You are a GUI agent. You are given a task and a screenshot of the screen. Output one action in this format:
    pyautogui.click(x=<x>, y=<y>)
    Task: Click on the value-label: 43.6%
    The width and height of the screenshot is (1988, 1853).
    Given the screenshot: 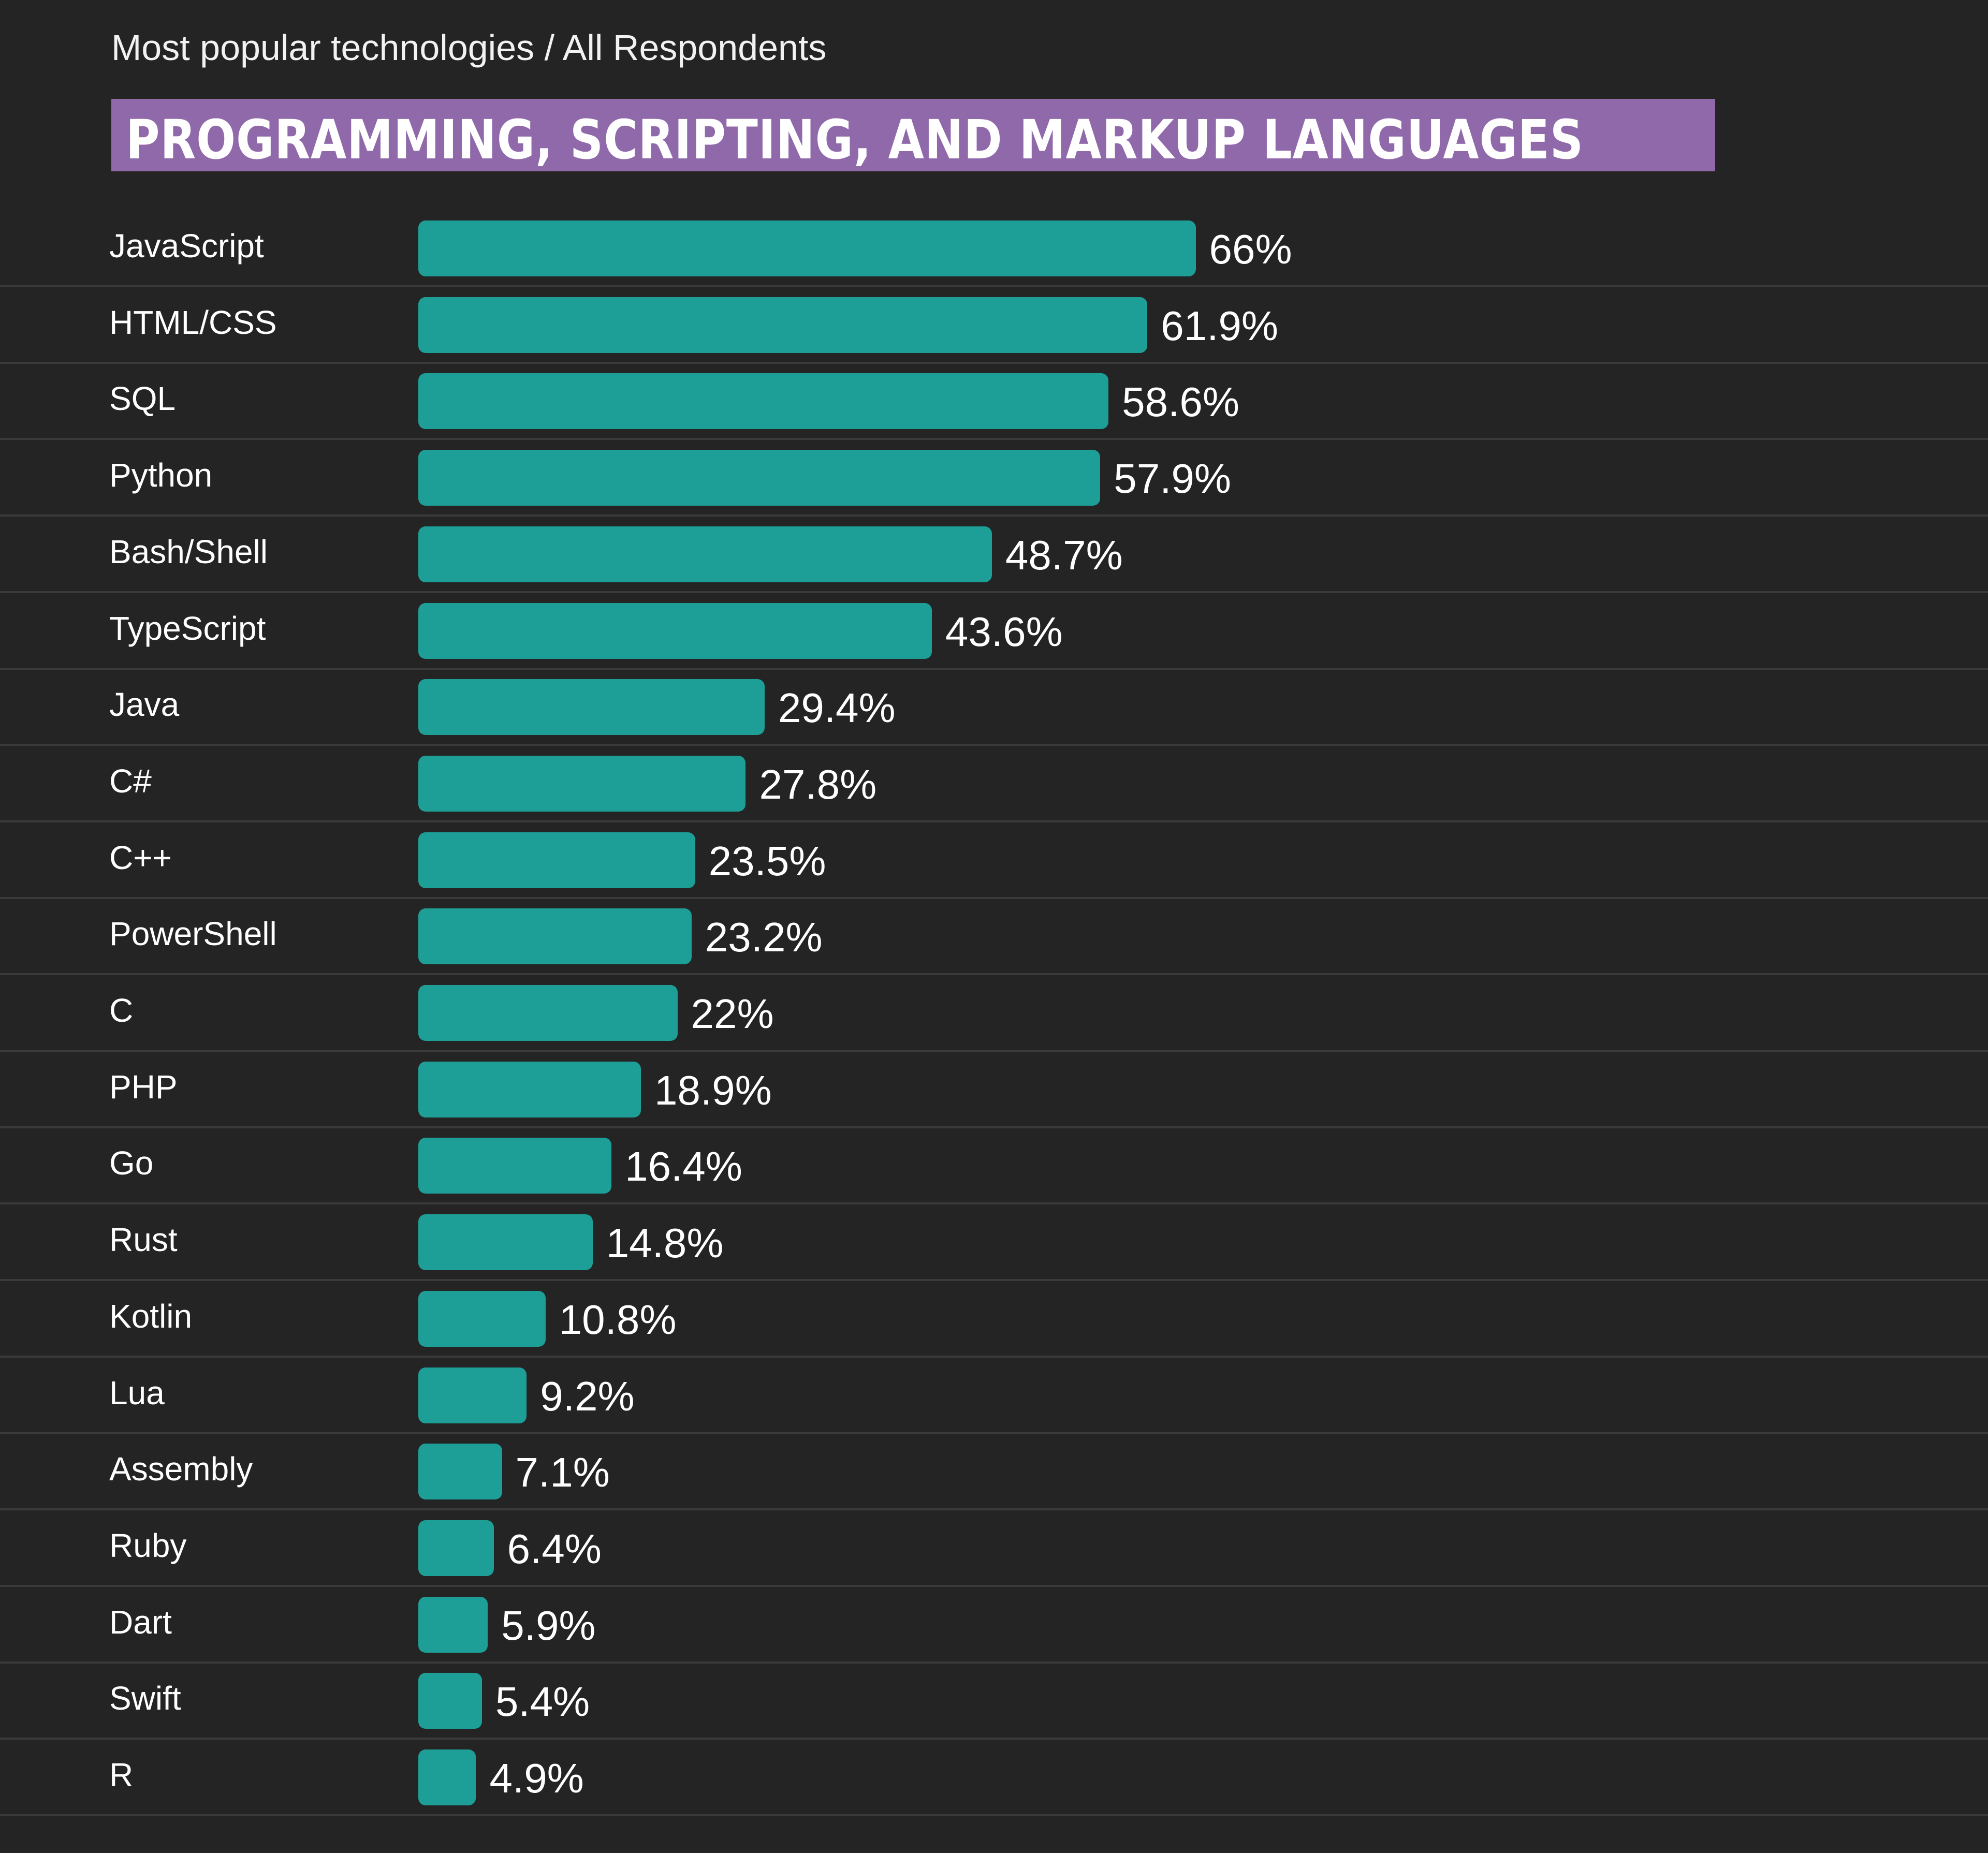 What is the action you would take?
    pyautogui.click(x=1004, y=632)
    